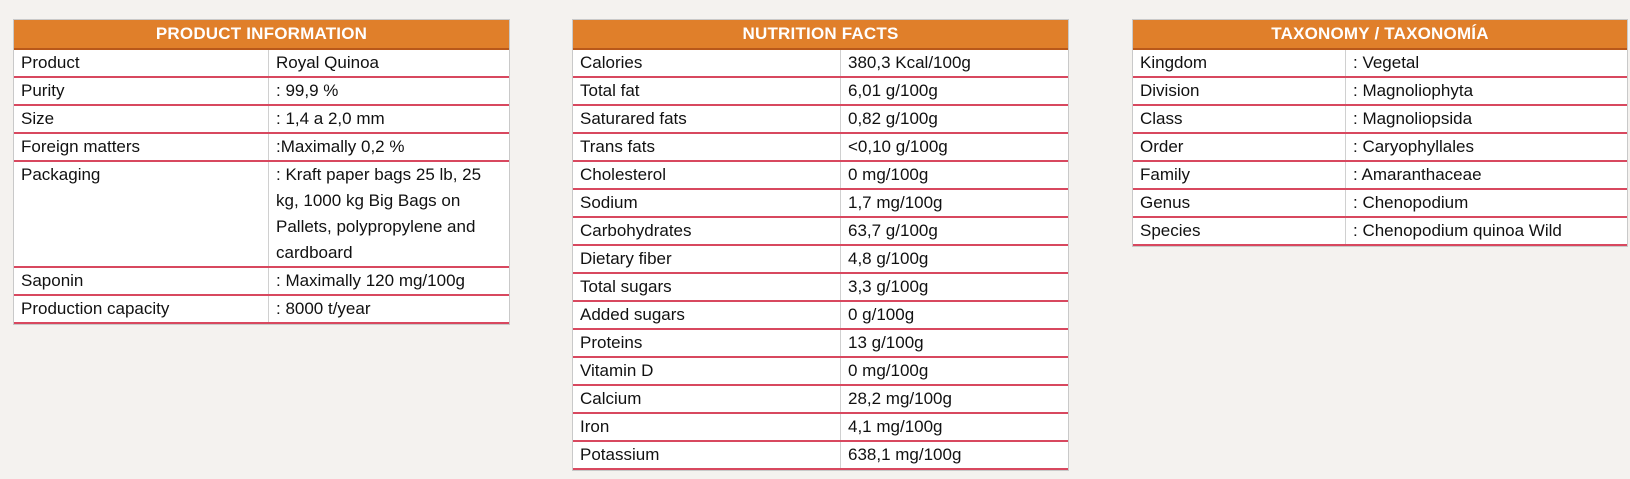  Describe the element at coordinates (388, 91) in the screenshot. I see `row-value: : 99,9 %` at that location.